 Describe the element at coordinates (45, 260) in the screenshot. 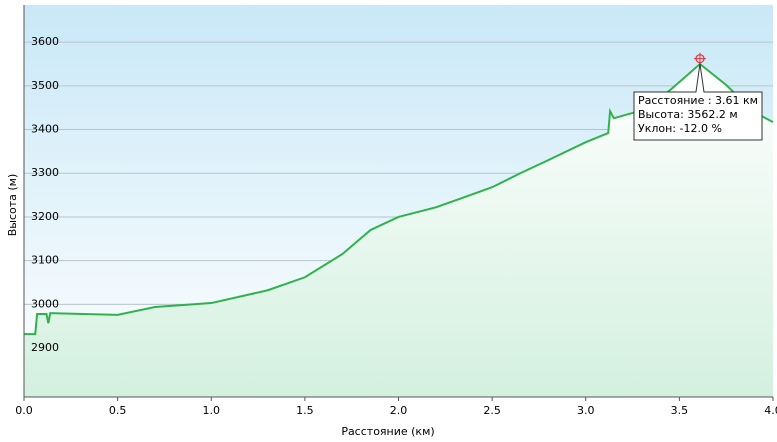

I see `y-tick-label: 3100` at that location.